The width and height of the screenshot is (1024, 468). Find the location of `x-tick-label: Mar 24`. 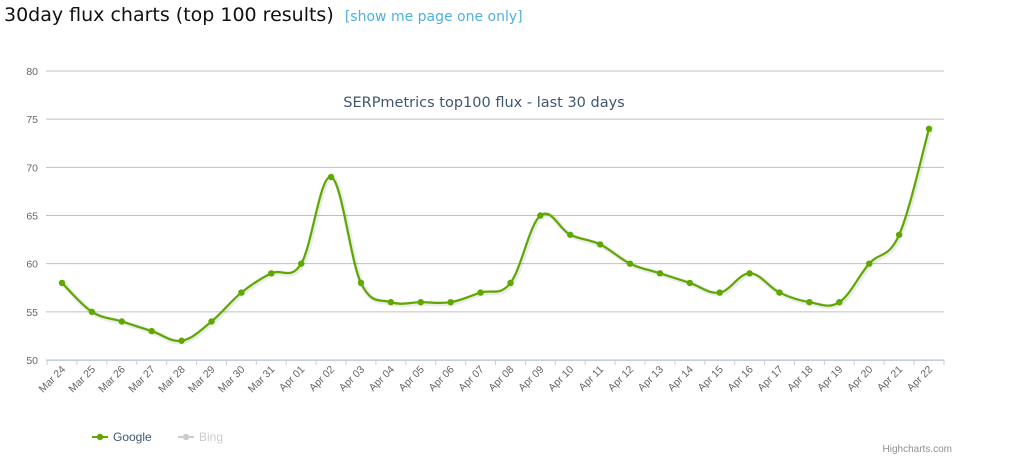

x-tick-label: Mar 24 is located at coordinates (53, 380).